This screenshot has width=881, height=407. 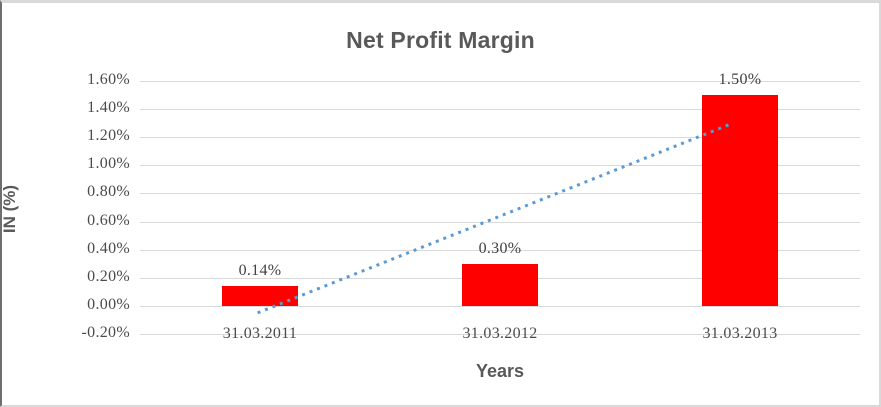 I want to click on y-tick-label: 1.20%, so click(x=108, y=135).